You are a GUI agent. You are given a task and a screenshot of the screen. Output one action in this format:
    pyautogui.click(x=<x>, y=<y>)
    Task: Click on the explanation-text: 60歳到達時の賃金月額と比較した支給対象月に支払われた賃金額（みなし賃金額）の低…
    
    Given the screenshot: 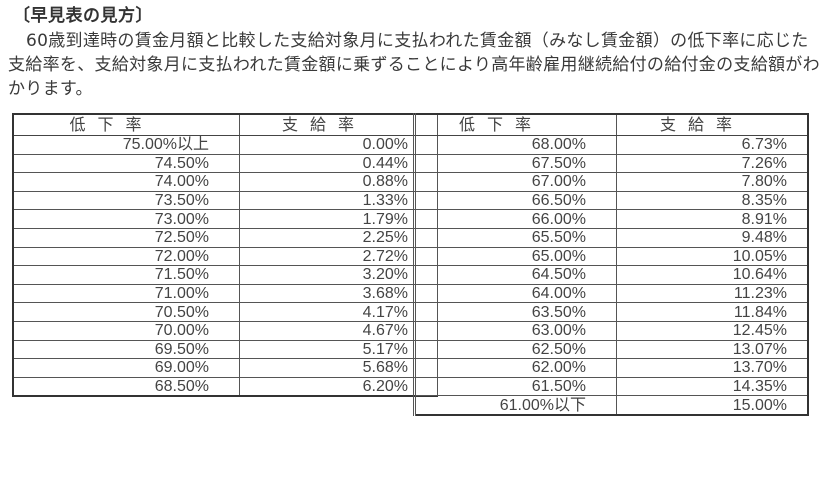 What is the action you would take?
    pyautogui.click(x=414, y=65)
    